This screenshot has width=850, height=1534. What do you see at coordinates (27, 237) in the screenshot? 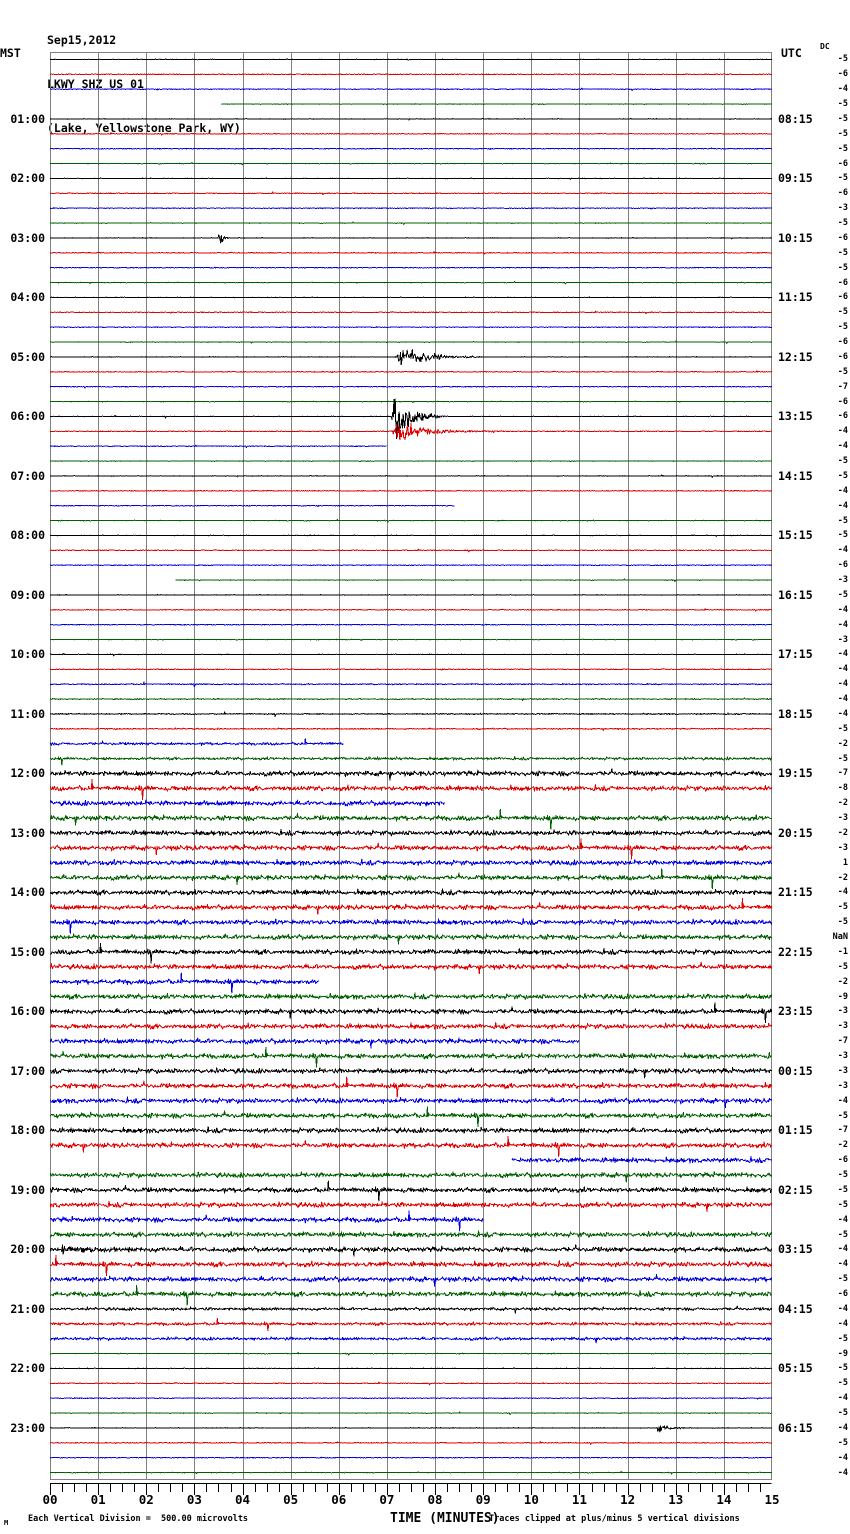
I see `mst-time-label: 03:00` at bounding box center [27, 237].